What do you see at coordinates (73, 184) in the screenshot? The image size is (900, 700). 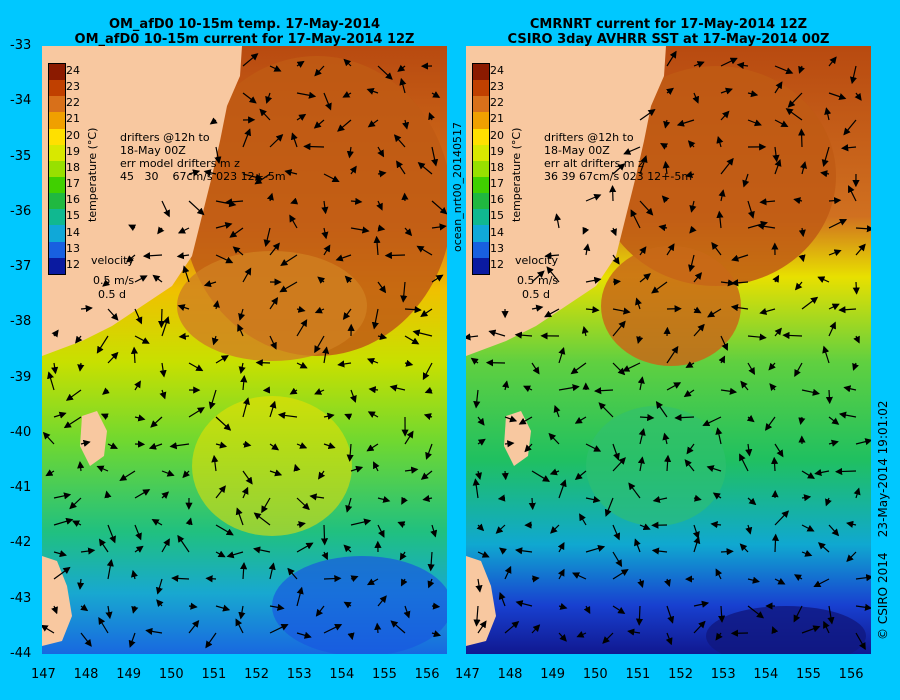 I see `colorbar-tick-label: 17` at bounding box center [73, 184].